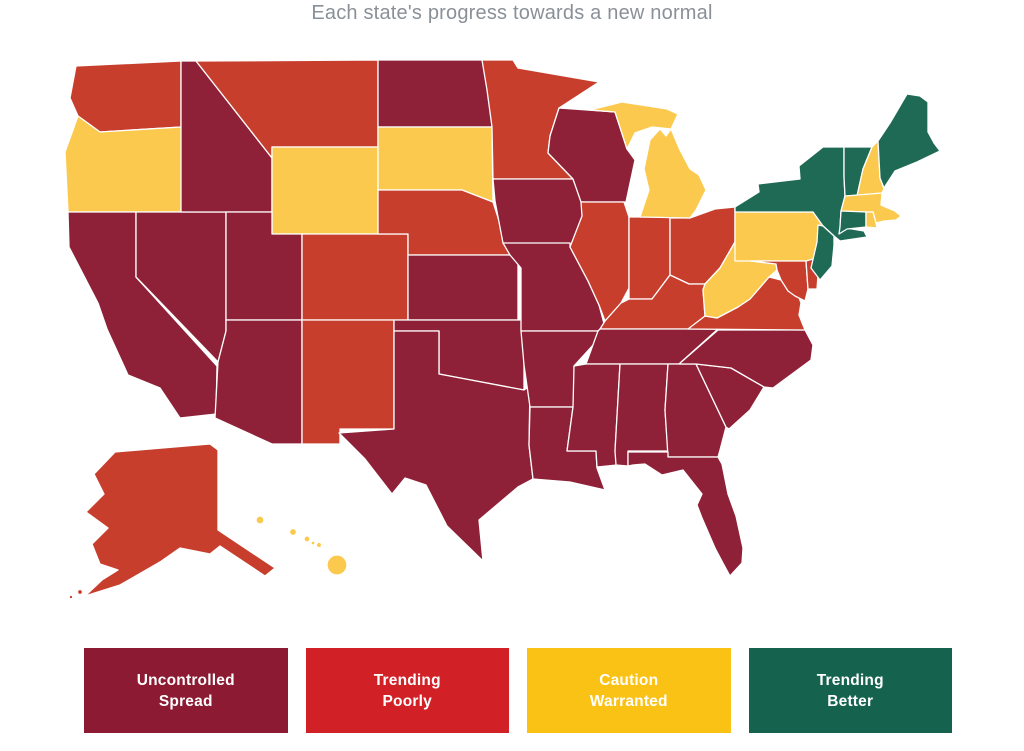 The height and width of the screenshot is (751, 1024). I want to click on state-hawaii-maui, so click(319, 545).